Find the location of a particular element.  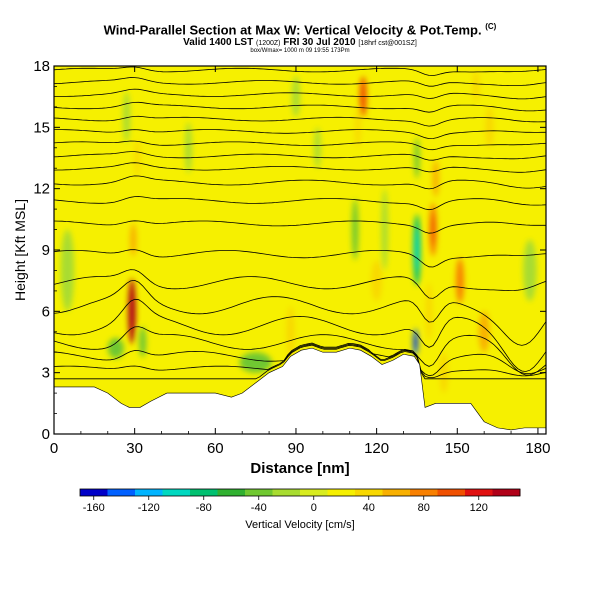

colorbar-label: Vertical Velocity [cm/s] is located at coordinates (300, 525).